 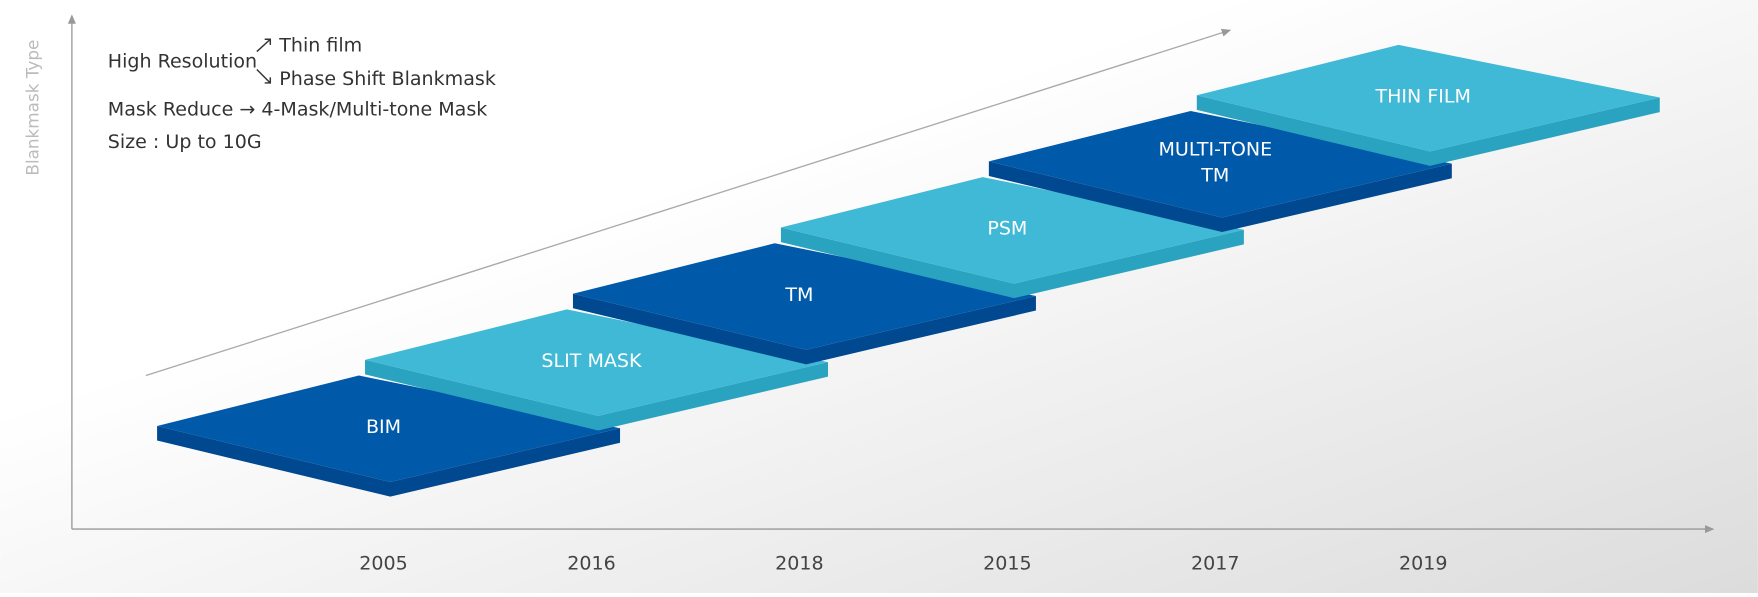 I want to click on note: Phase Shift Blankmask, so click(x=387, y=79).